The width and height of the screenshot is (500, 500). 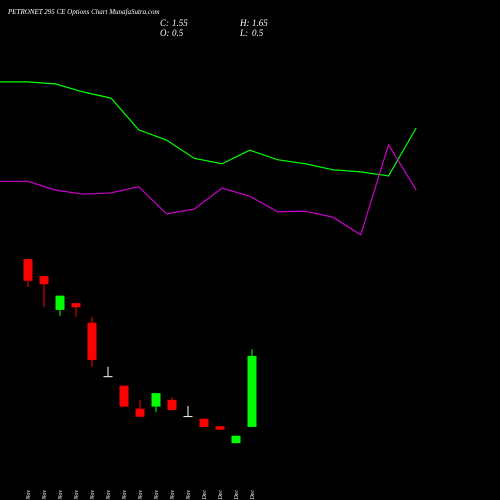 I want to click on x-tick-label: 26 Nov, so click(x=157, y=495).